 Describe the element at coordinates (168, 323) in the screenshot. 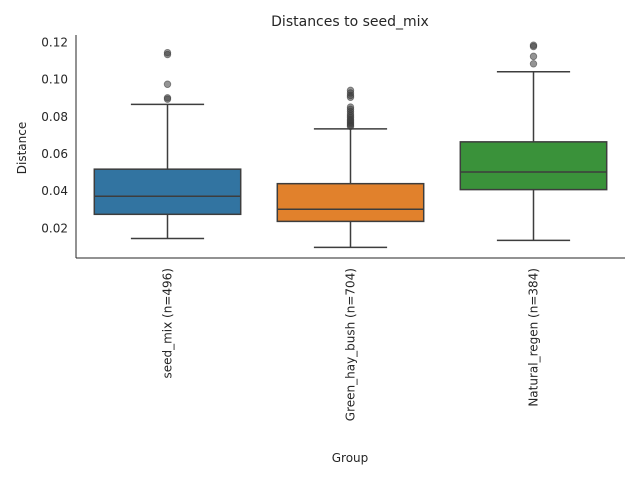

I see `x-tick-label: seed_mix (n=496)` at that location.